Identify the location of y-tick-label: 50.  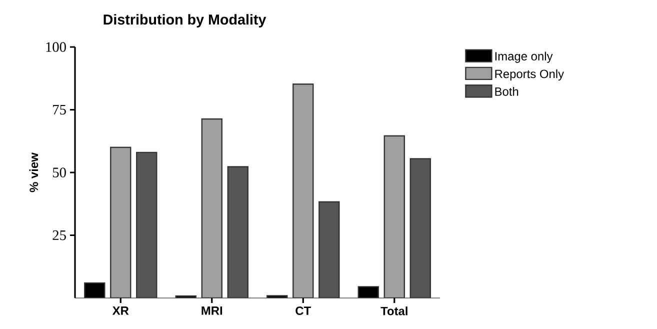
(59, 173).